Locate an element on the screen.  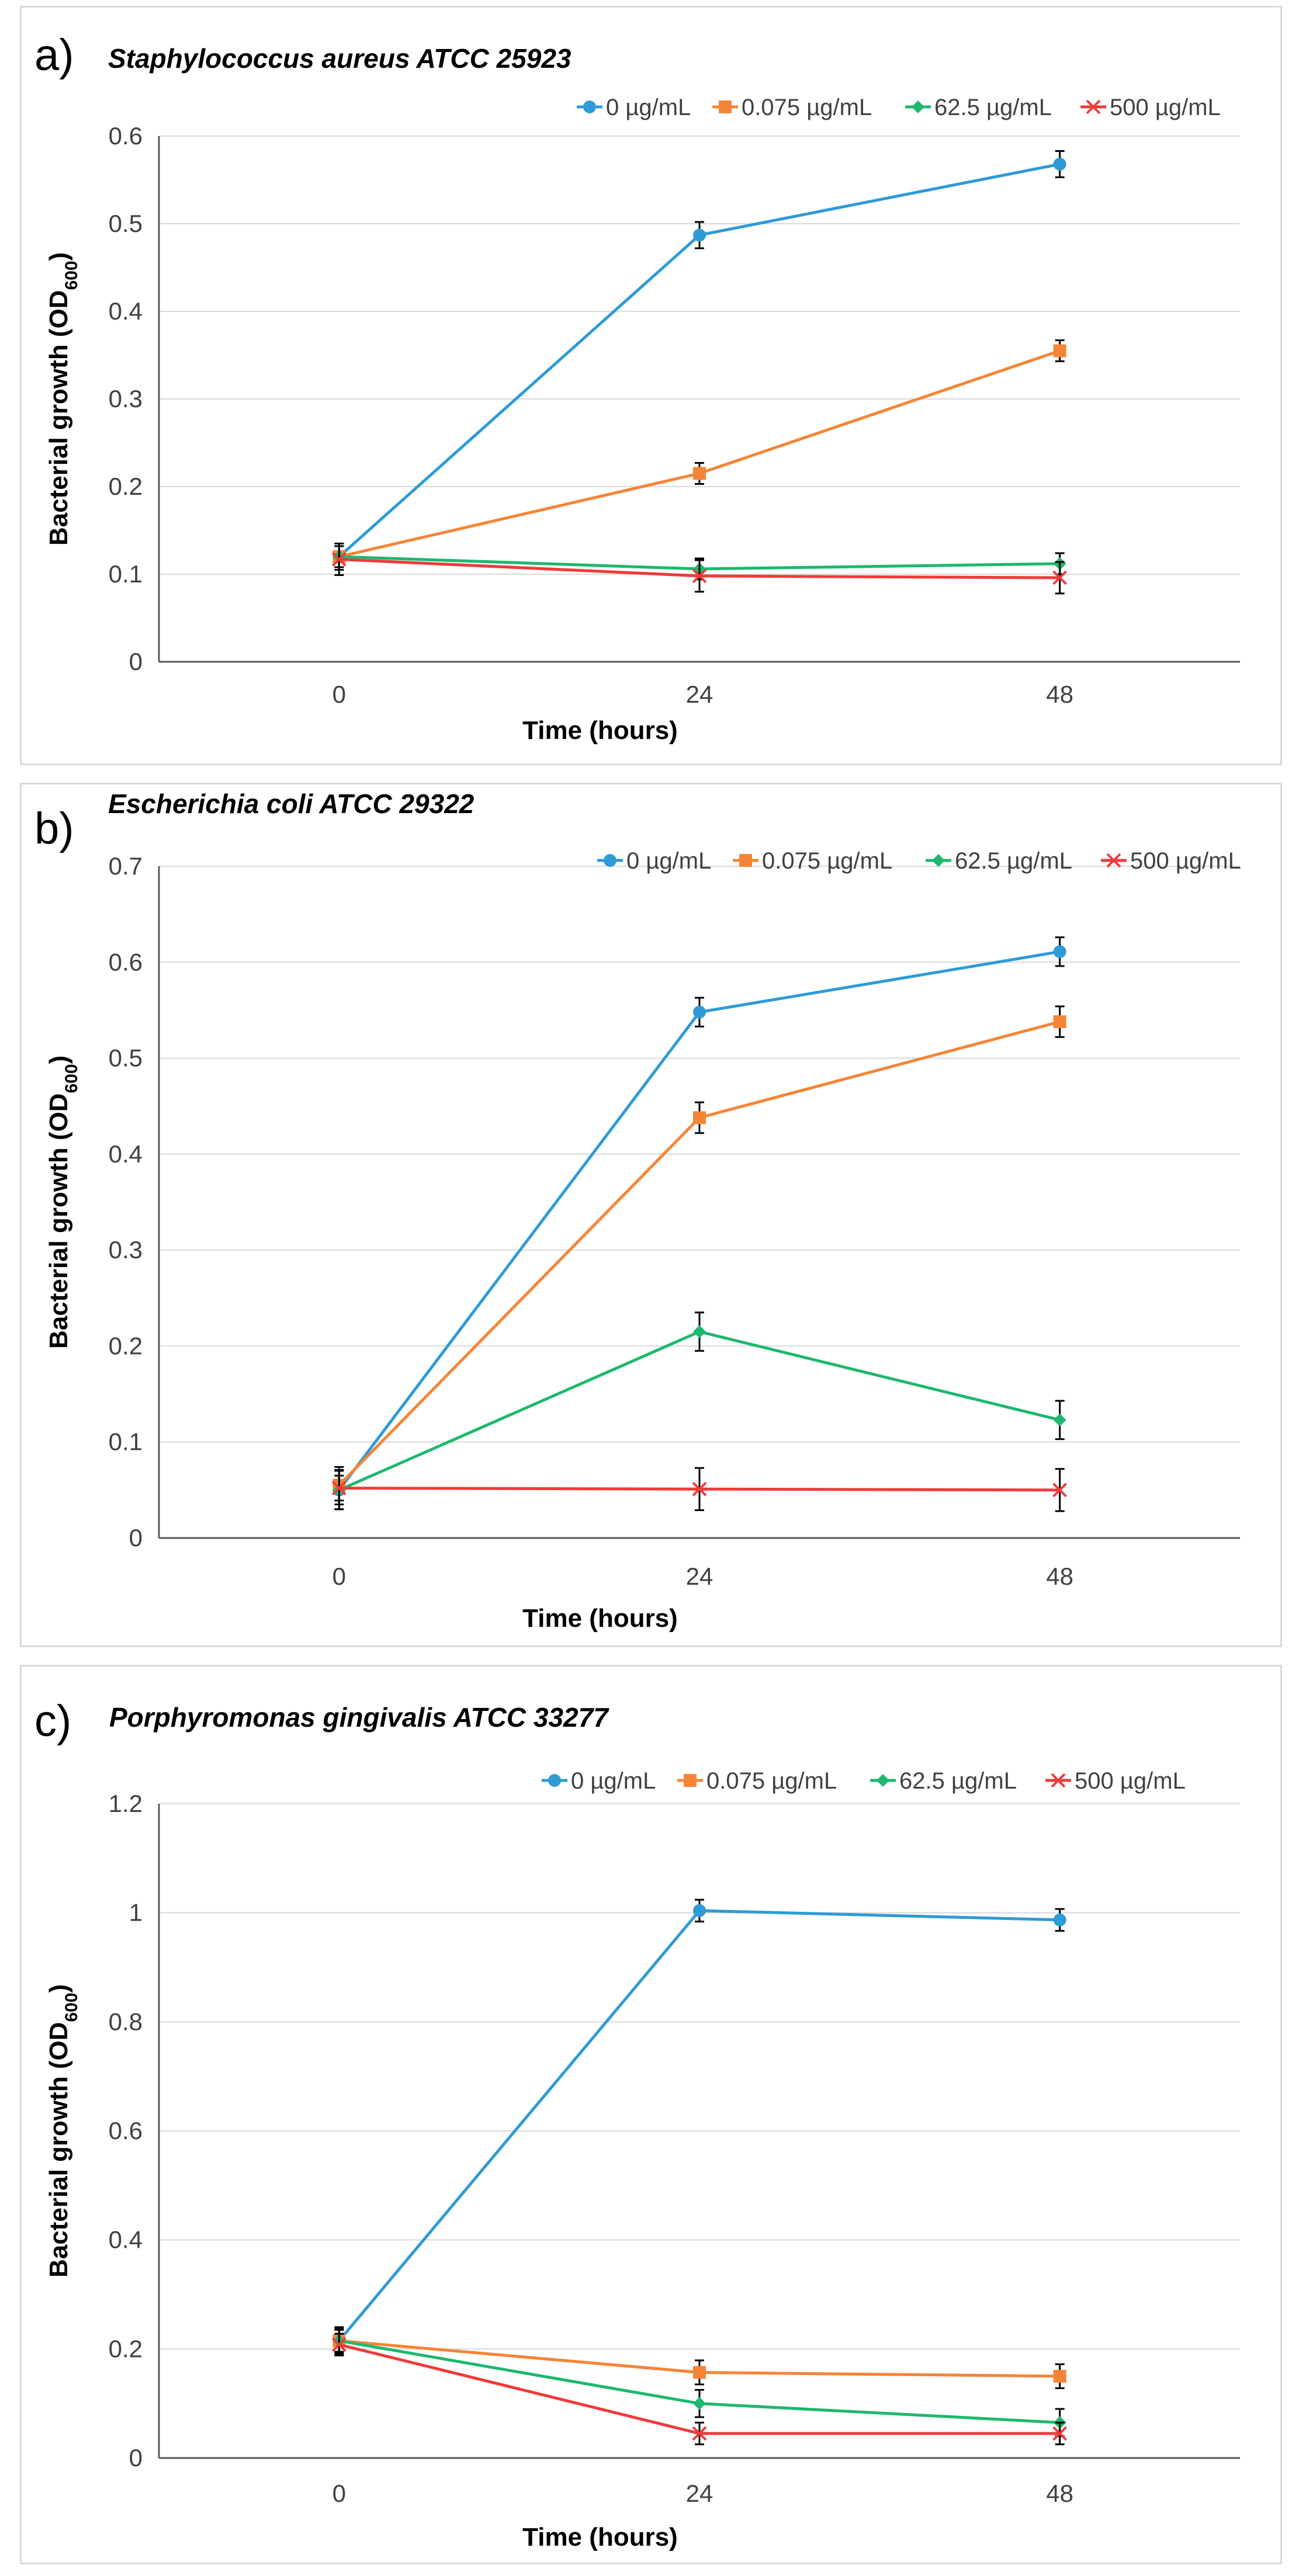
y-tick-label: 1 is located at coordinates (136, 1913).